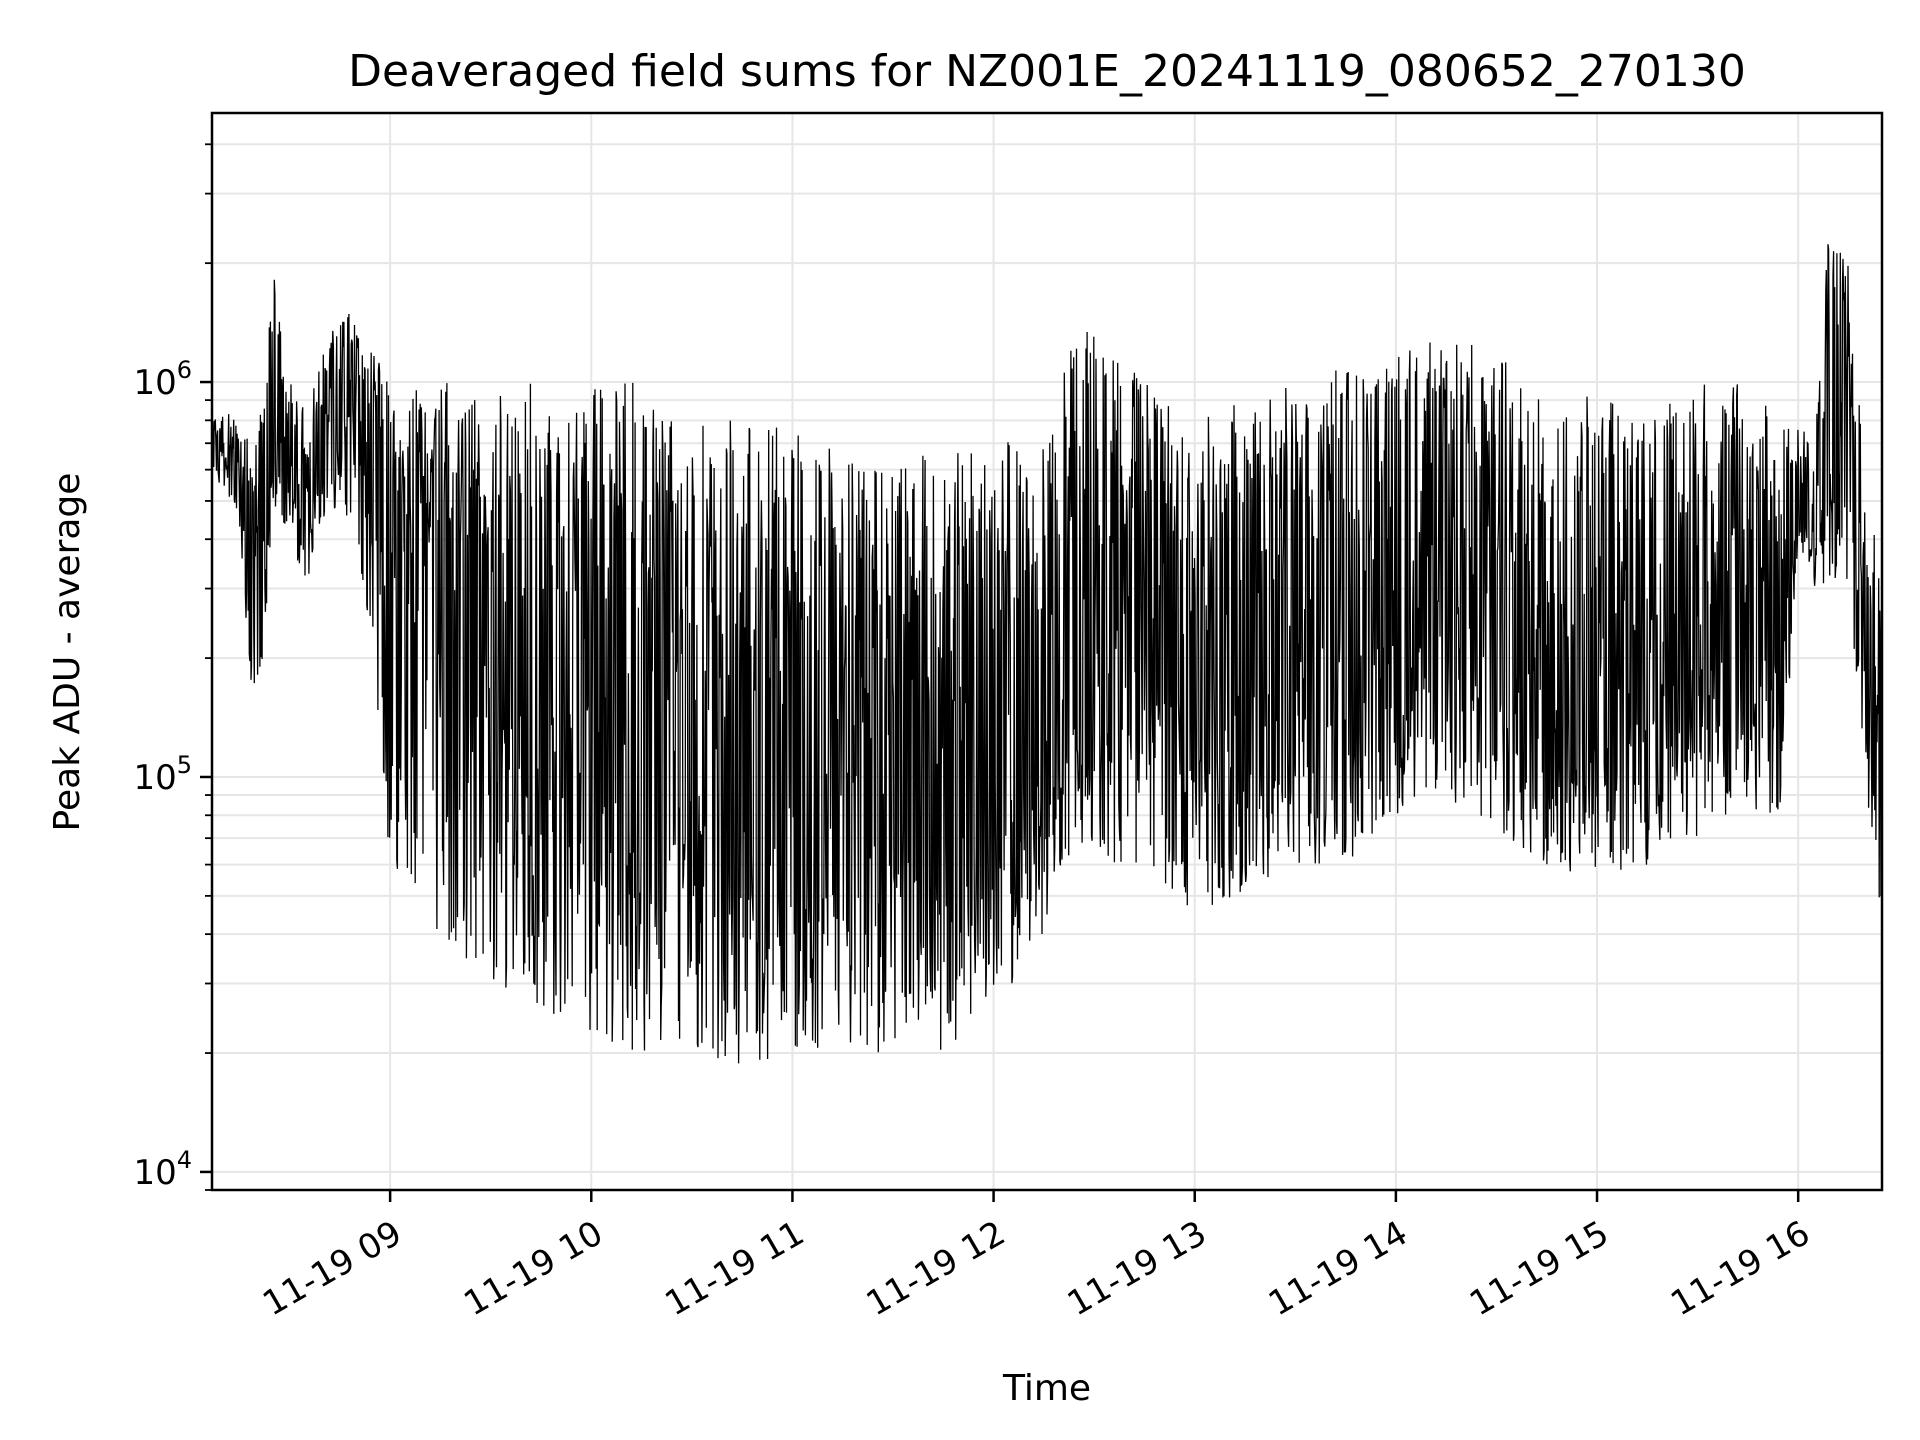  What do you see at coordinates (533, 1268) in the screenshot?
I see `x-tick-label: 11-19 10` at bounding box center [533, 1268].